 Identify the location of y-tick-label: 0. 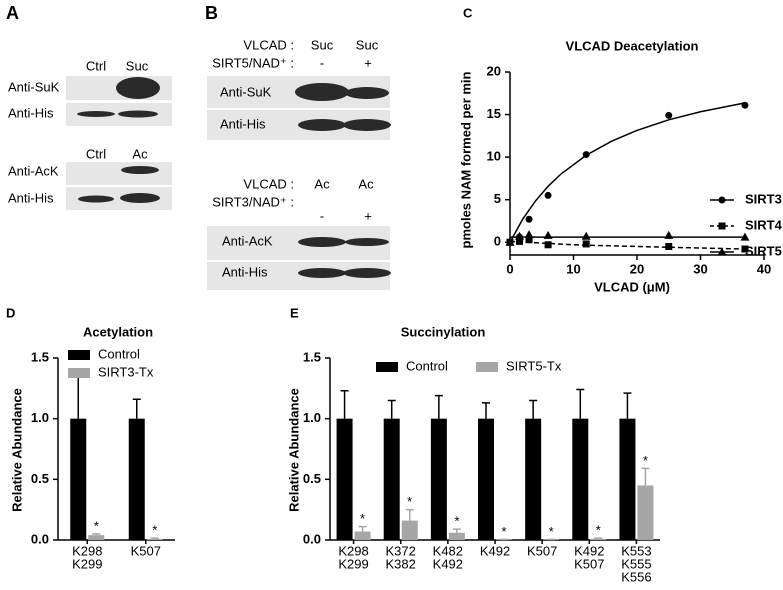
(497, 241).